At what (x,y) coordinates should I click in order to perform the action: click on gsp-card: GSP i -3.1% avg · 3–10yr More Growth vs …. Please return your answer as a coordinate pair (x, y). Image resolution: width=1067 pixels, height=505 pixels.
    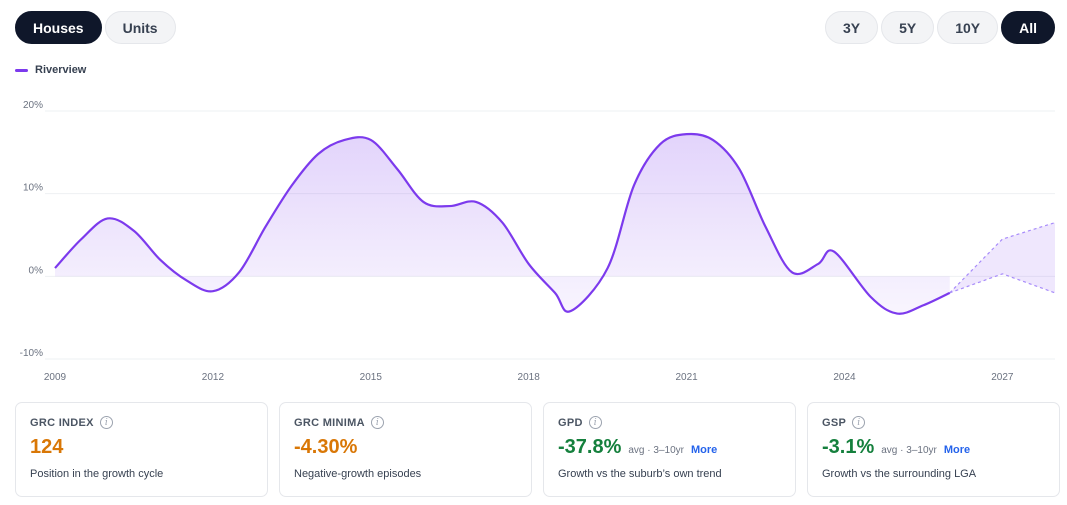
    Looking at the image, I should click on (933, 449).